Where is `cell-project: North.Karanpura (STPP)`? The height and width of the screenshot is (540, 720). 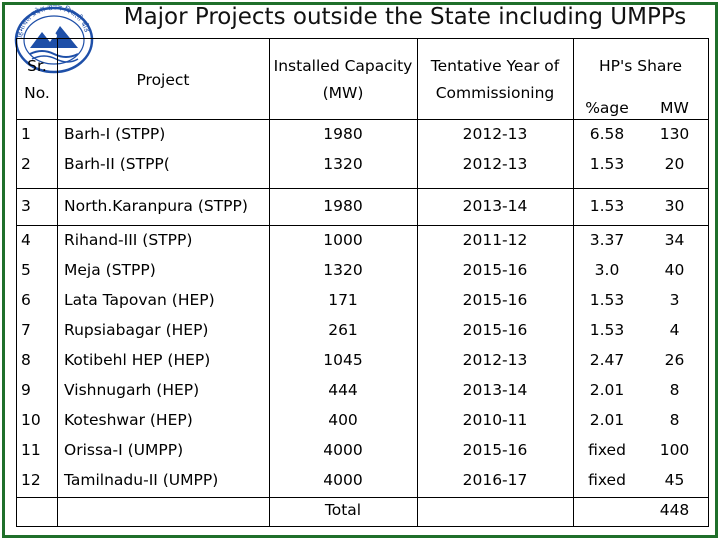
cell-project: North.Karanpura (STPP) is located at coordinates (156, 206).